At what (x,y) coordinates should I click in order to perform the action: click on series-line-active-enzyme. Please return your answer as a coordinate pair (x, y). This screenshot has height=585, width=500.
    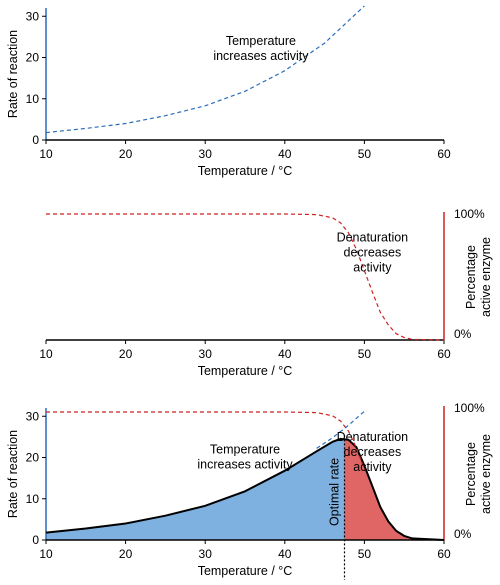
    Looking at the image, I should click on (205, 440).